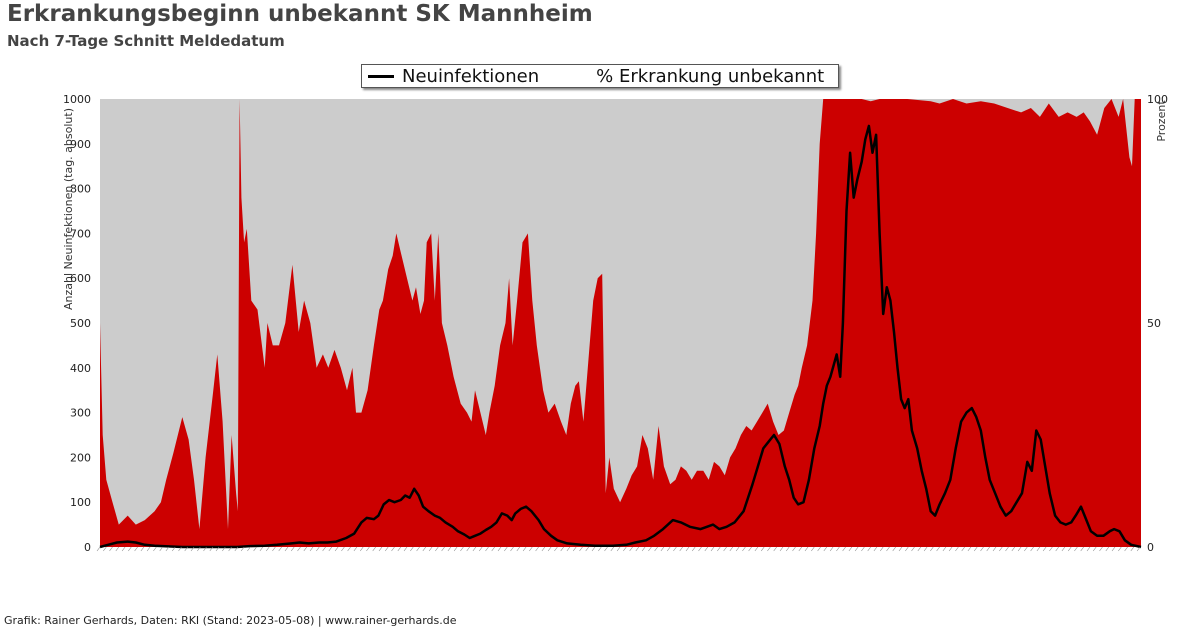 The width and height of the screenshot is (1200, 628). I want to click on right-axis-label: Prozent, so click(1161, 121).